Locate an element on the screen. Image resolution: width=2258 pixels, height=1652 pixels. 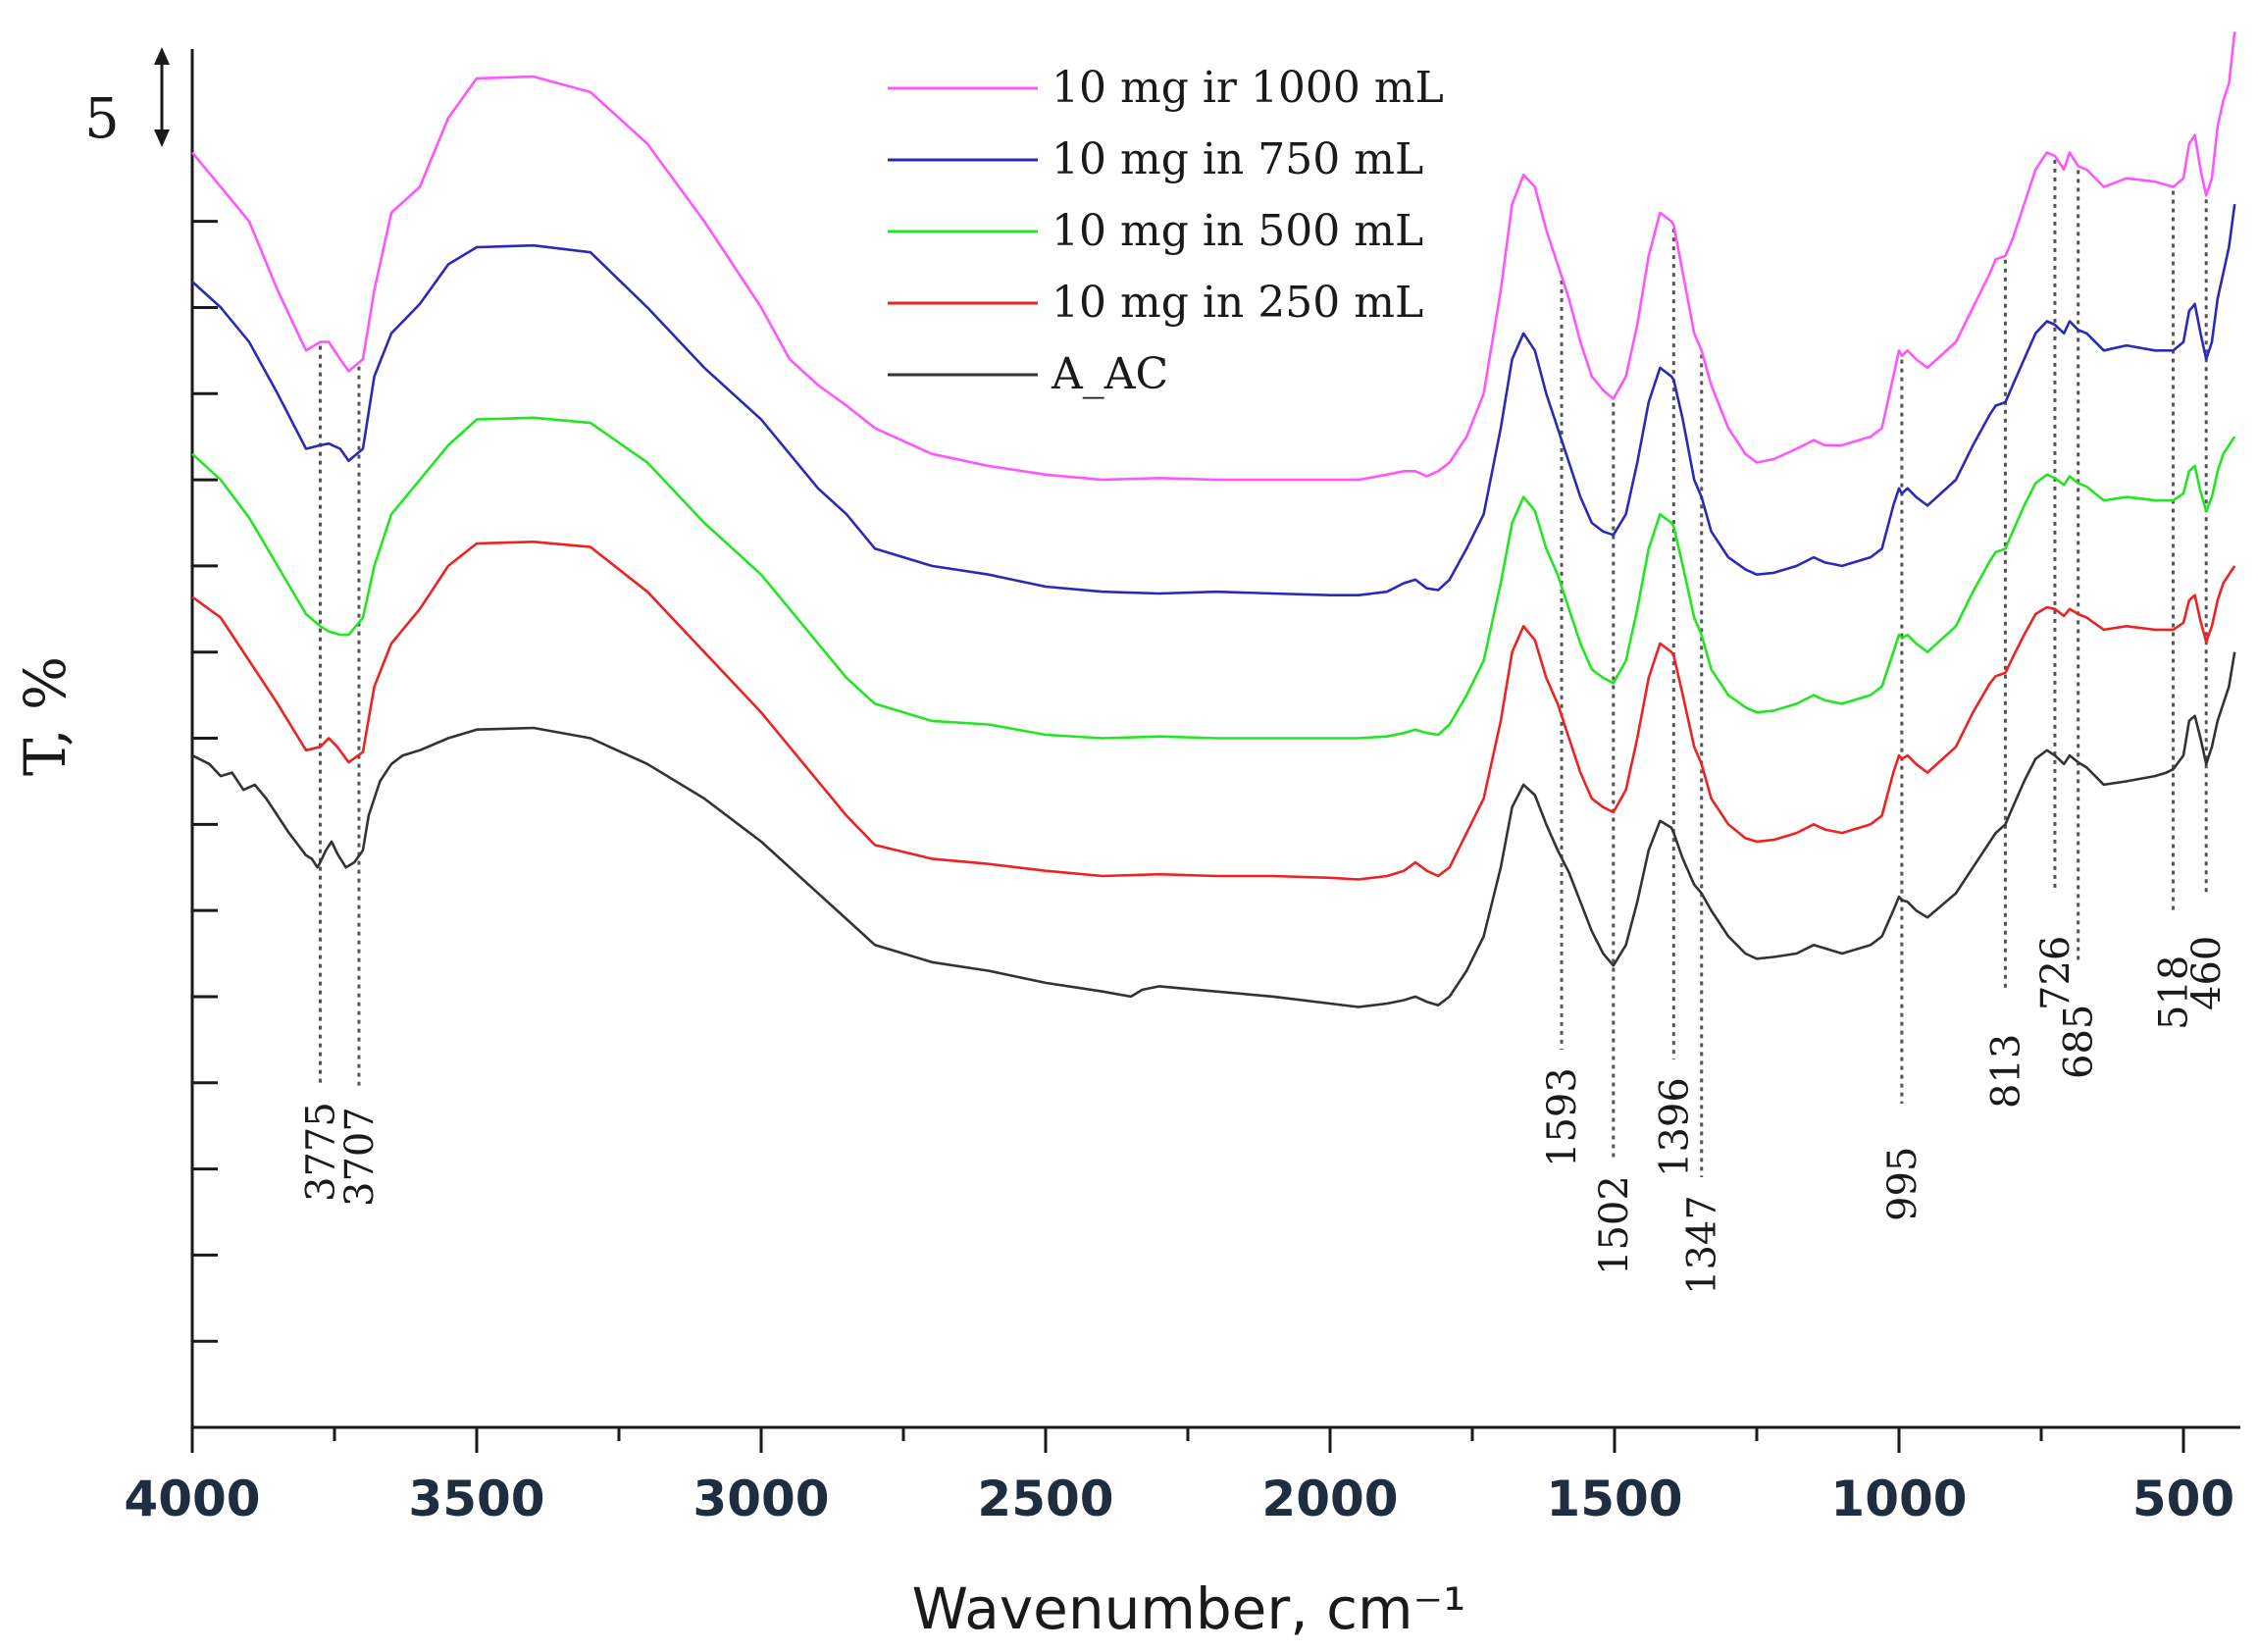
scale-bar-arrow-down-icon is located at coordinates (162, 138).